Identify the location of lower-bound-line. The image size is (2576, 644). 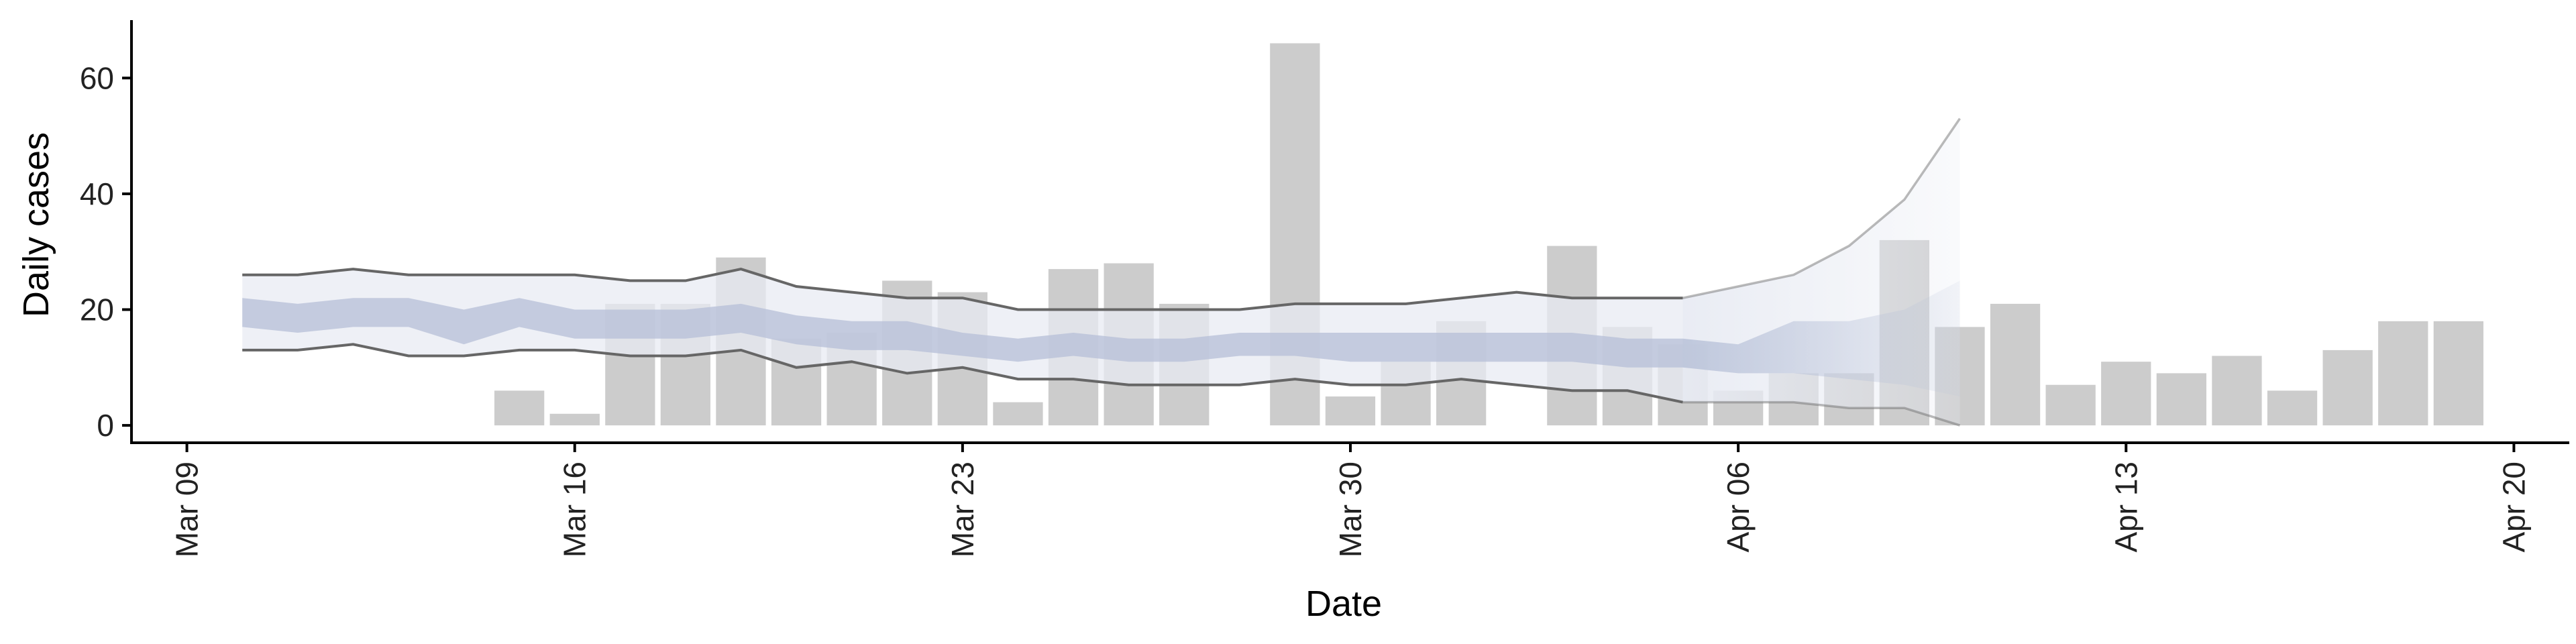
(962, 373).